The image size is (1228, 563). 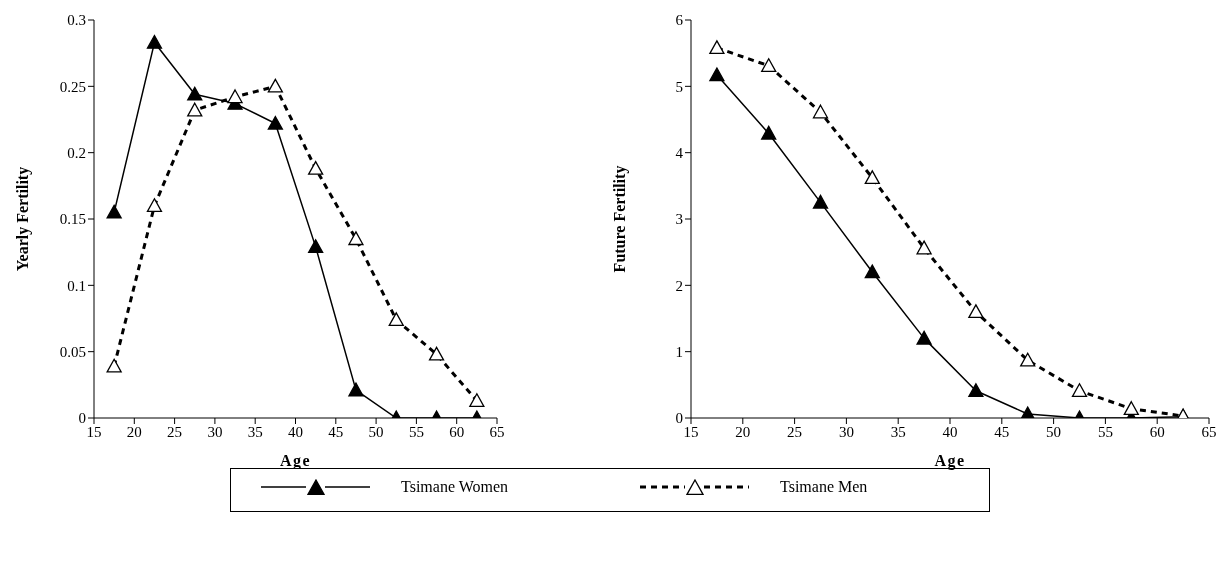 What do you see at coordinates (679, 219) in the screenshot?
I see `y-tick-label: 3` at bounding box center [679, 219].